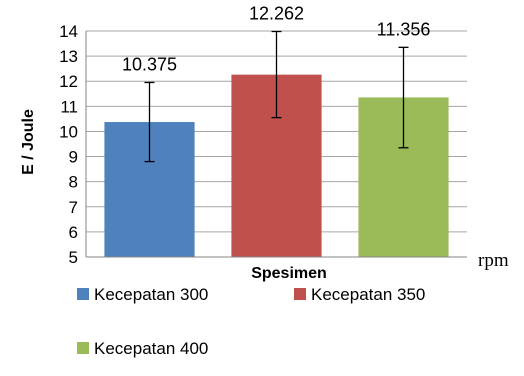  I want to click on y-tick-label: 7, so click(73, 207).